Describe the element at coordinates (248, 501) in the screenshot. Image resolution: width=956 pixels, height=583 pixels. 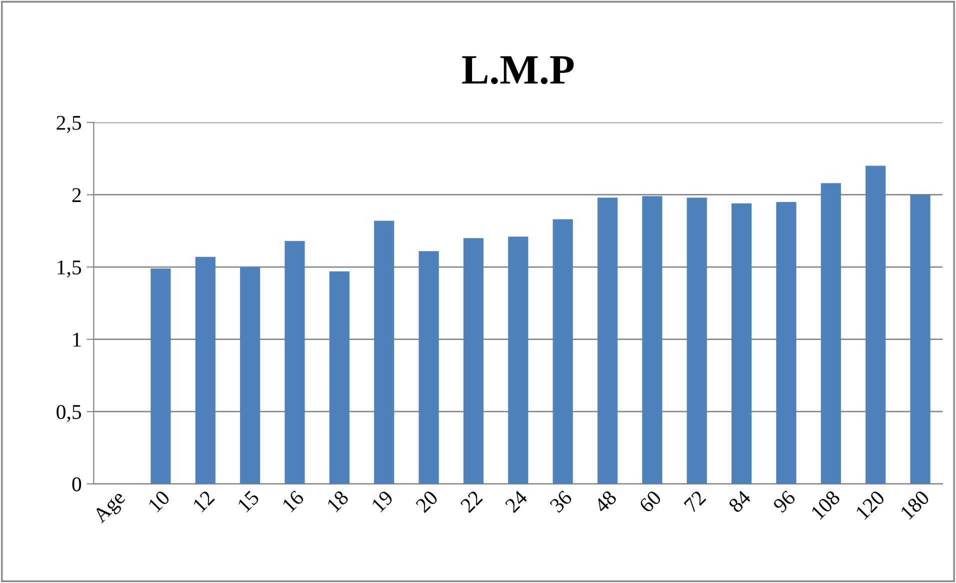
I see `x-tick-label: 15` at that location.